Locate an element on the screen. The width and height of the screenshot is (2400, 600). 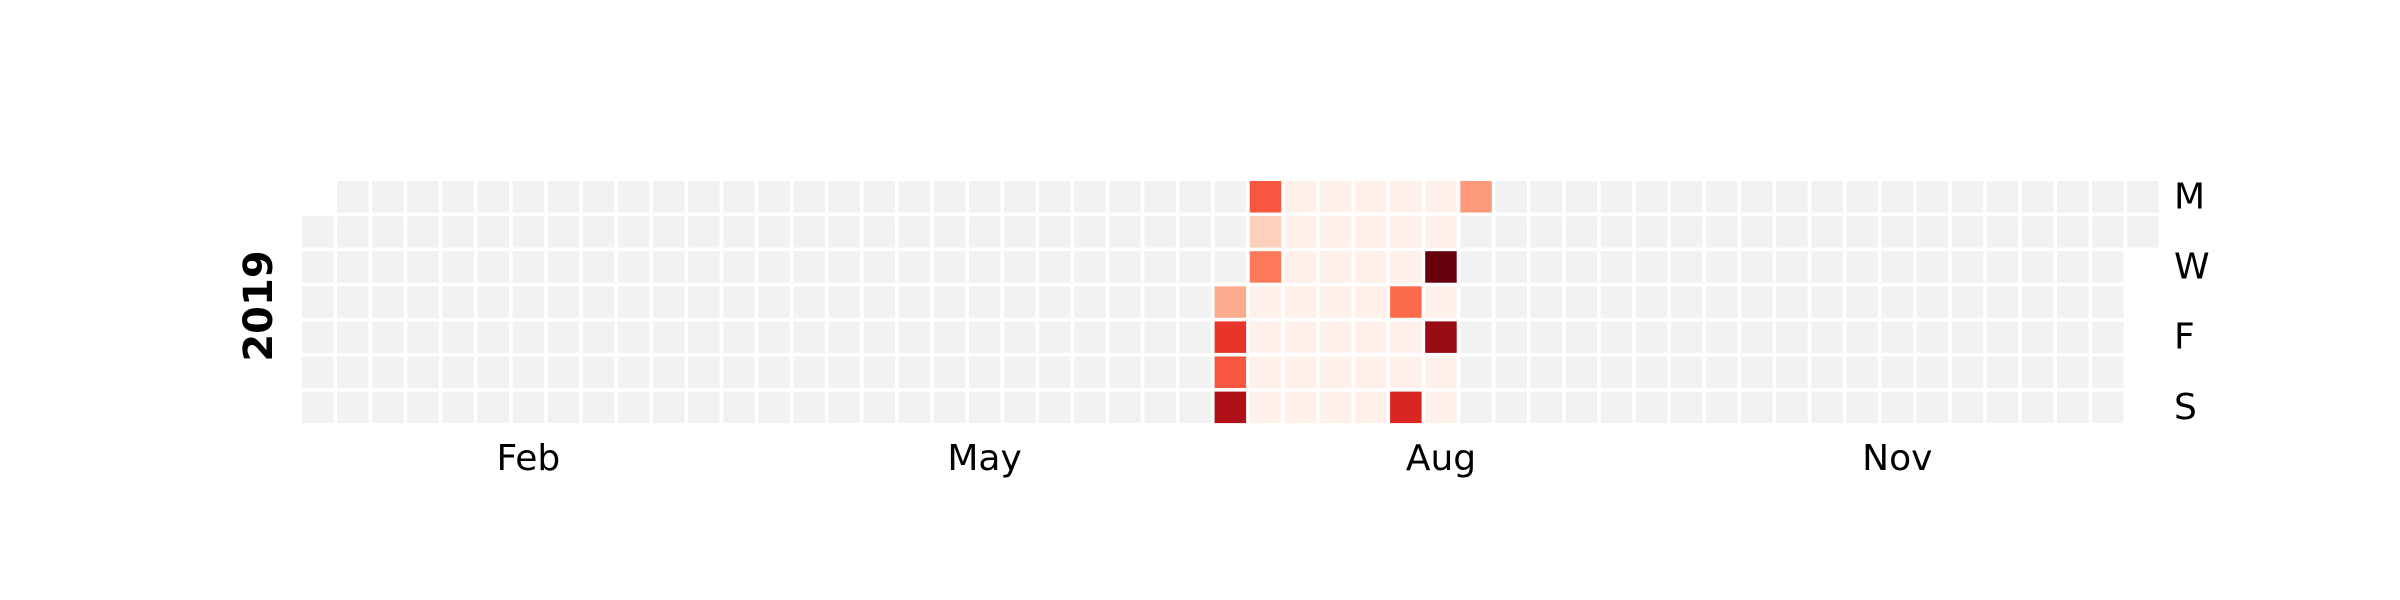
month-label: May is located at coordinates (984, 458).